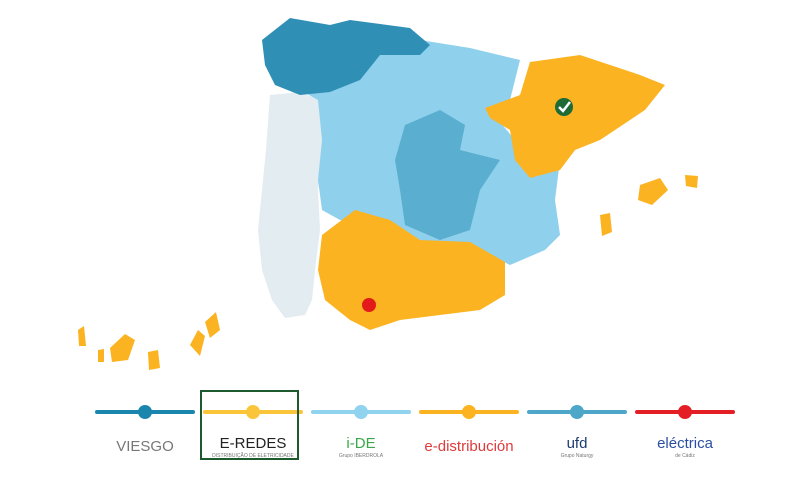  I want to click on logo-name: e-distribución, so click(469, 446).